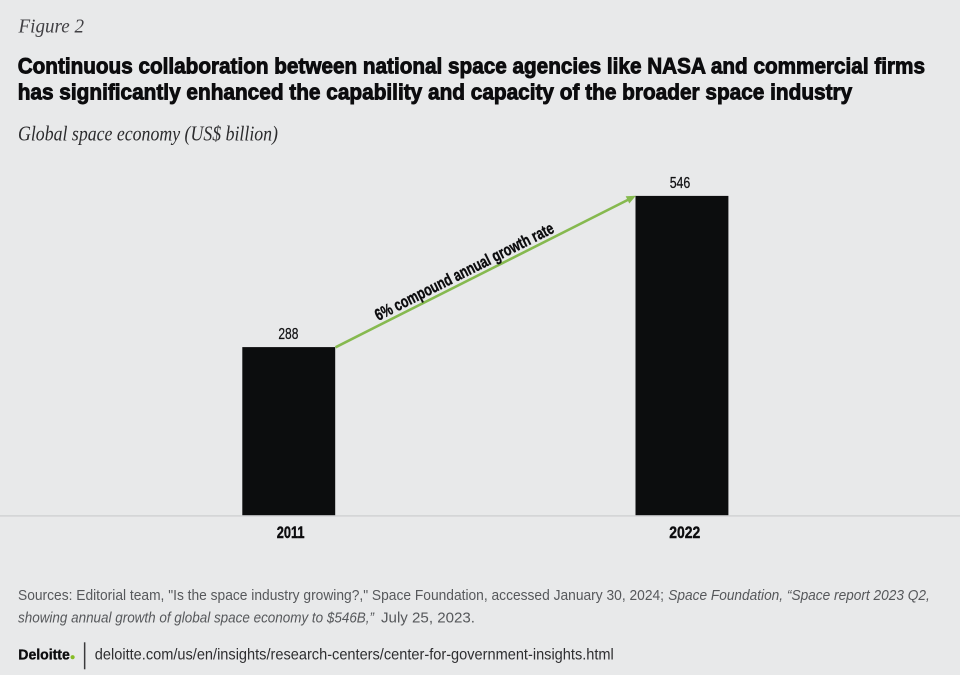  What do you see at coordinates (799, 595) in the screenshot?
I see `svg-text:Space Foundation, “Space repor: Space Foundation, “Space report 2023 Q2,` at bounding box center [799, 595].